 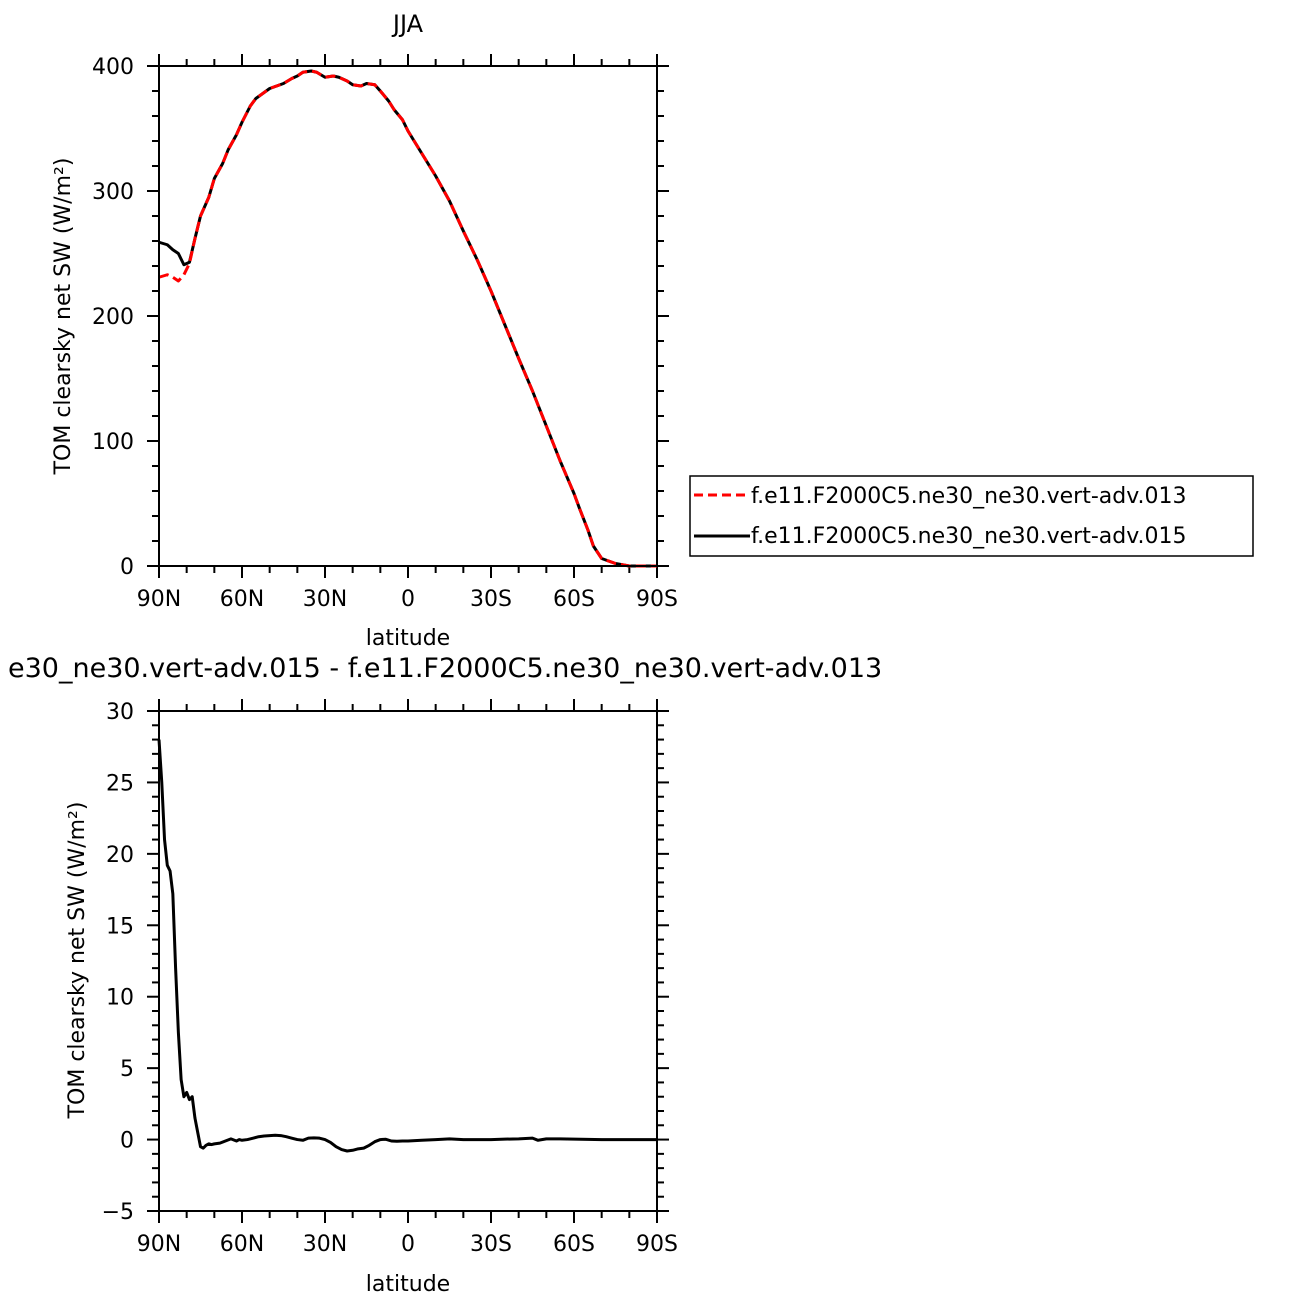 I want to click on top-y-tick-label: 200, so click(x=113, y=317).